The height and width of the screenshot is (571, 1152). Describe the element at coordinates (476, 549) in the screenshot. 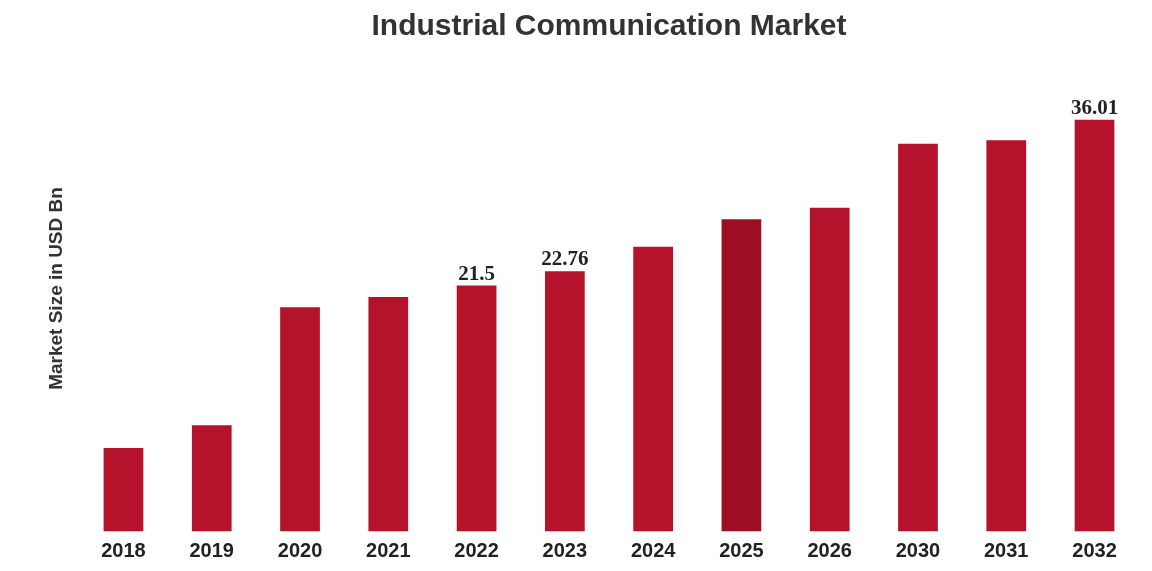

I see `x-tick-label: 2022` at that location.